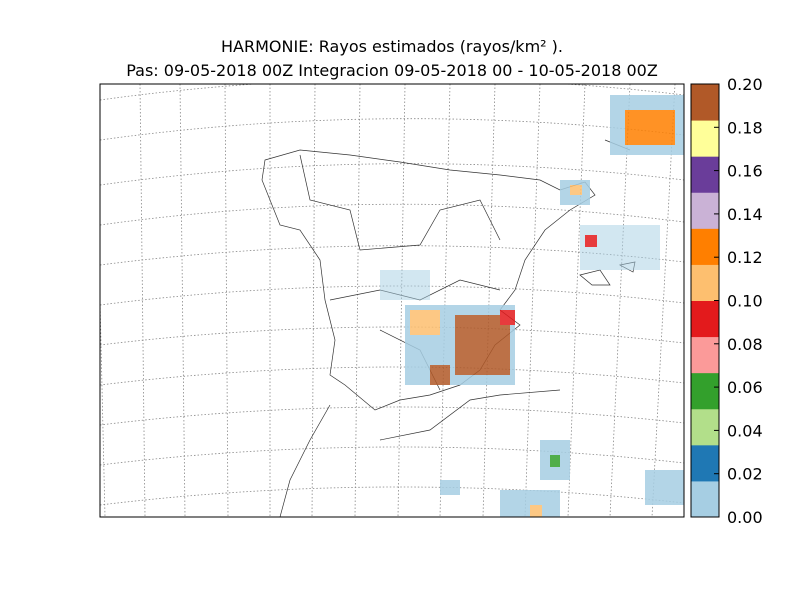 The height and width of the screenshot is (600, 800). What do you see at coordinates (745, 474) in the screenshot?
I see `colorbar-tick-label: 0.02` at bounding box center [745, 474].